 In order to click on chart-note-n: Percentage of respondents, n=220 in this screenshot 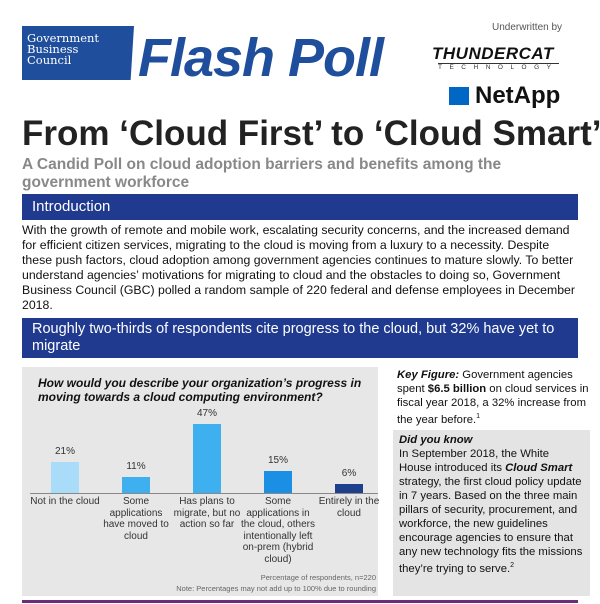, I will do `click(318, 577)`.